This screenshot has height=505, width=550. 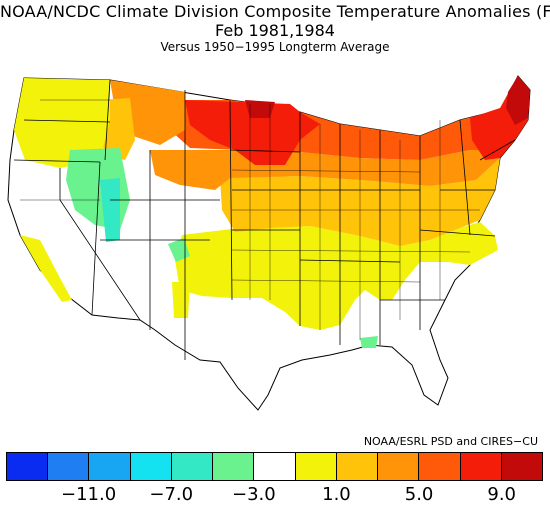 I want to click on legend-tick-label: −3.0, so click(x=253, y=494).